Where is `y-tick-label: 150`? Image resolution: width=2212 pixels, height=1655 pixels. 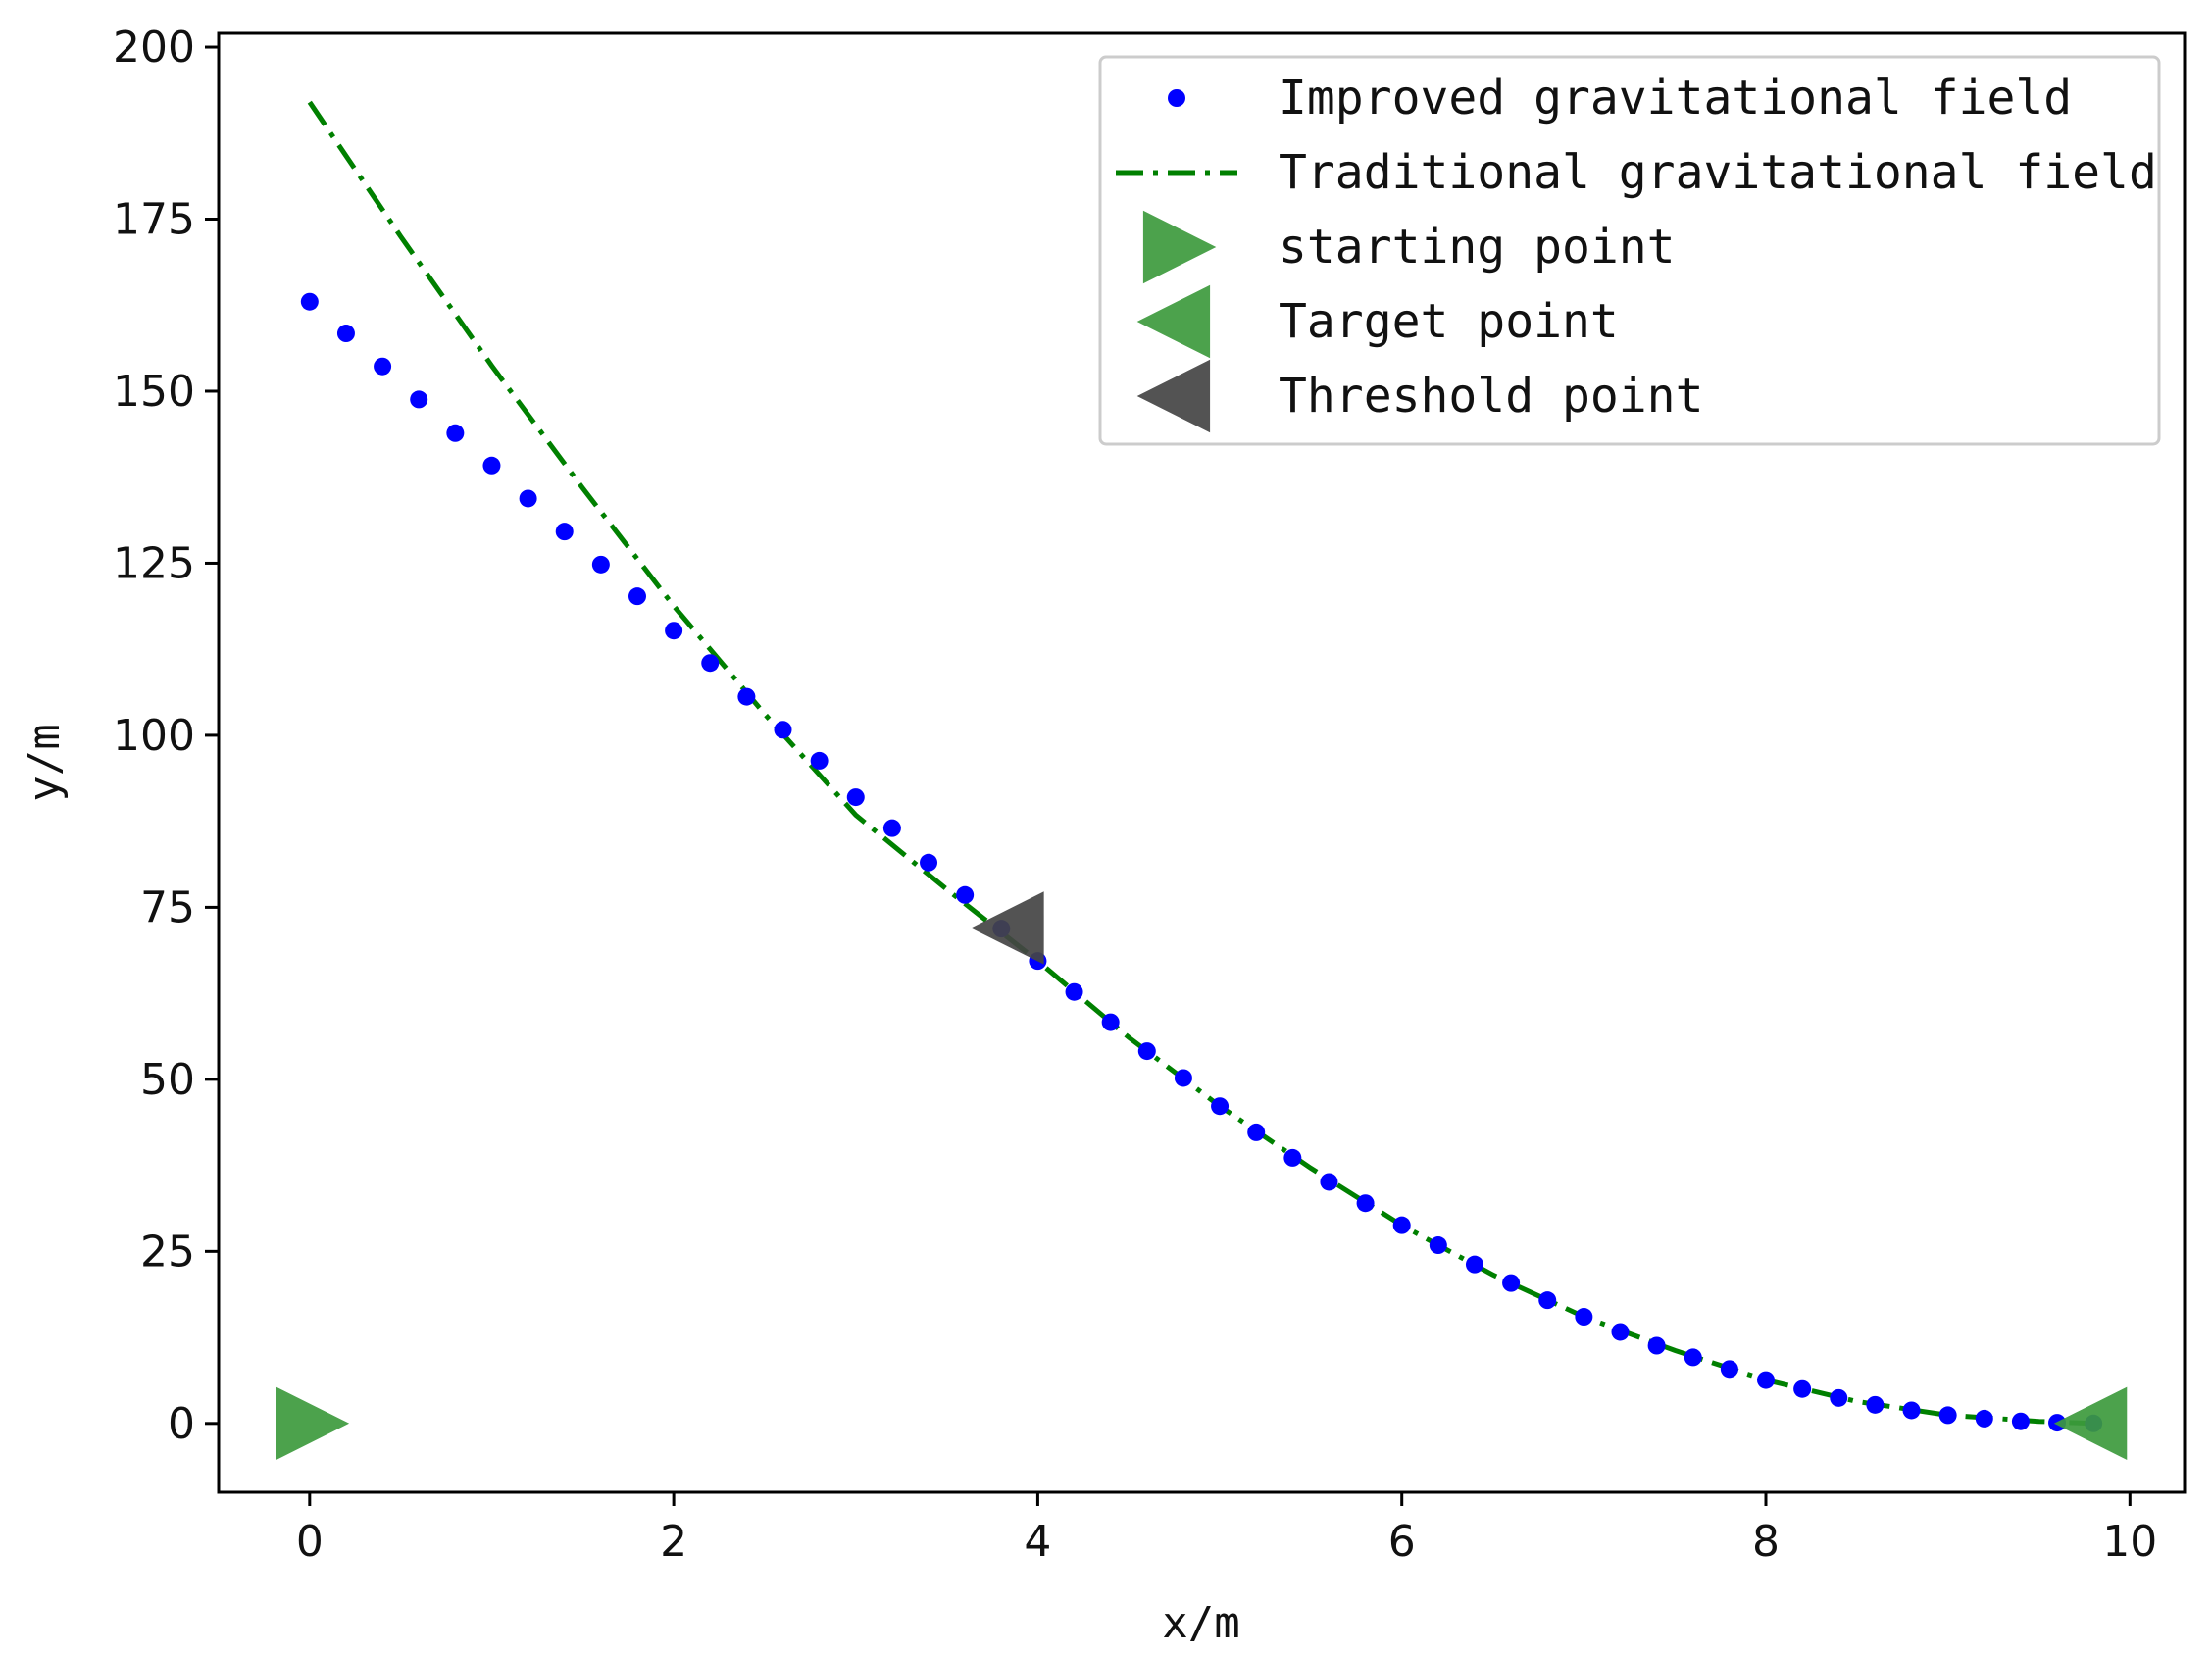
y-tick-label: 150 is located at coordinates (154, 392).